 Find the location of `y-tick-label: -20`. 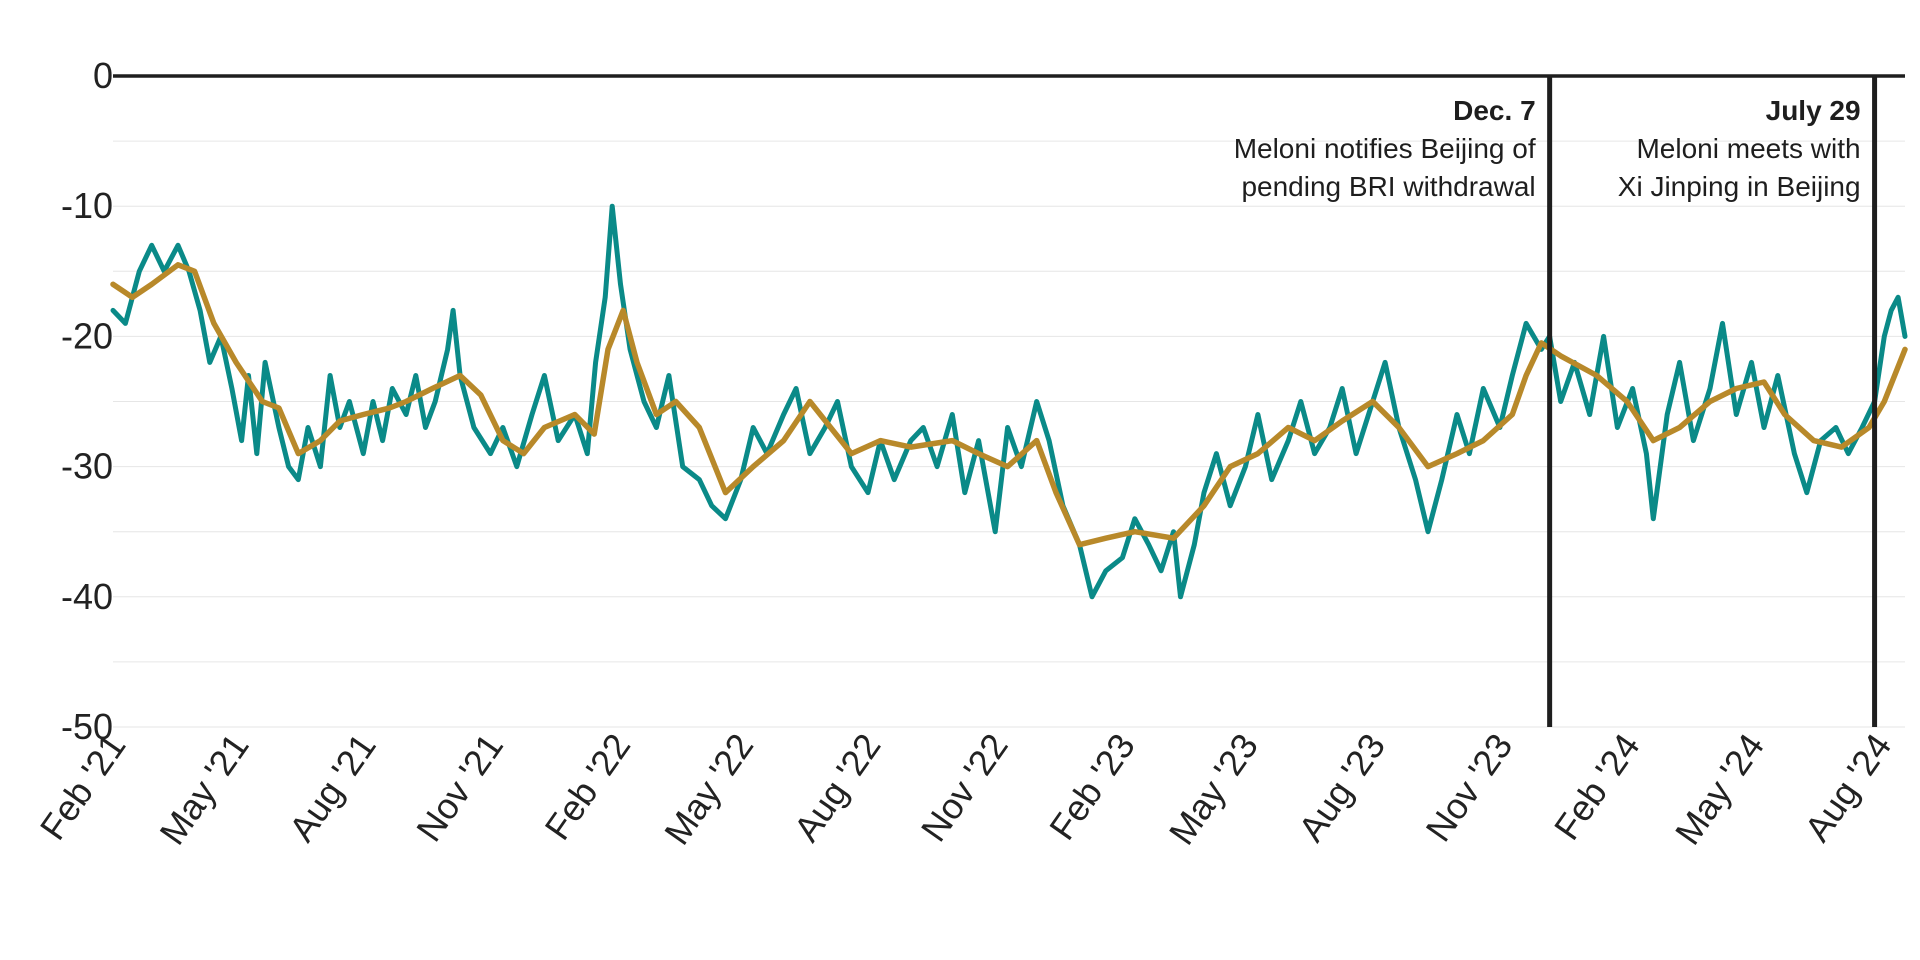

y-tick-label: -20 is located at coordinates (87, 335).